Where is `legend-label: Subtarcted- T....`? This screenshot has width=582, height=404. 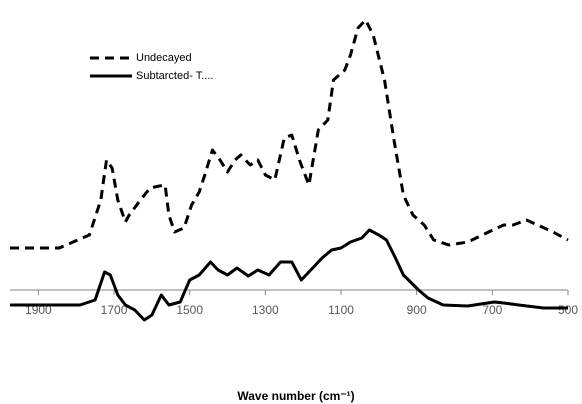 legend-label: Subtarcted- T.... is located at coordinates (174, 76).